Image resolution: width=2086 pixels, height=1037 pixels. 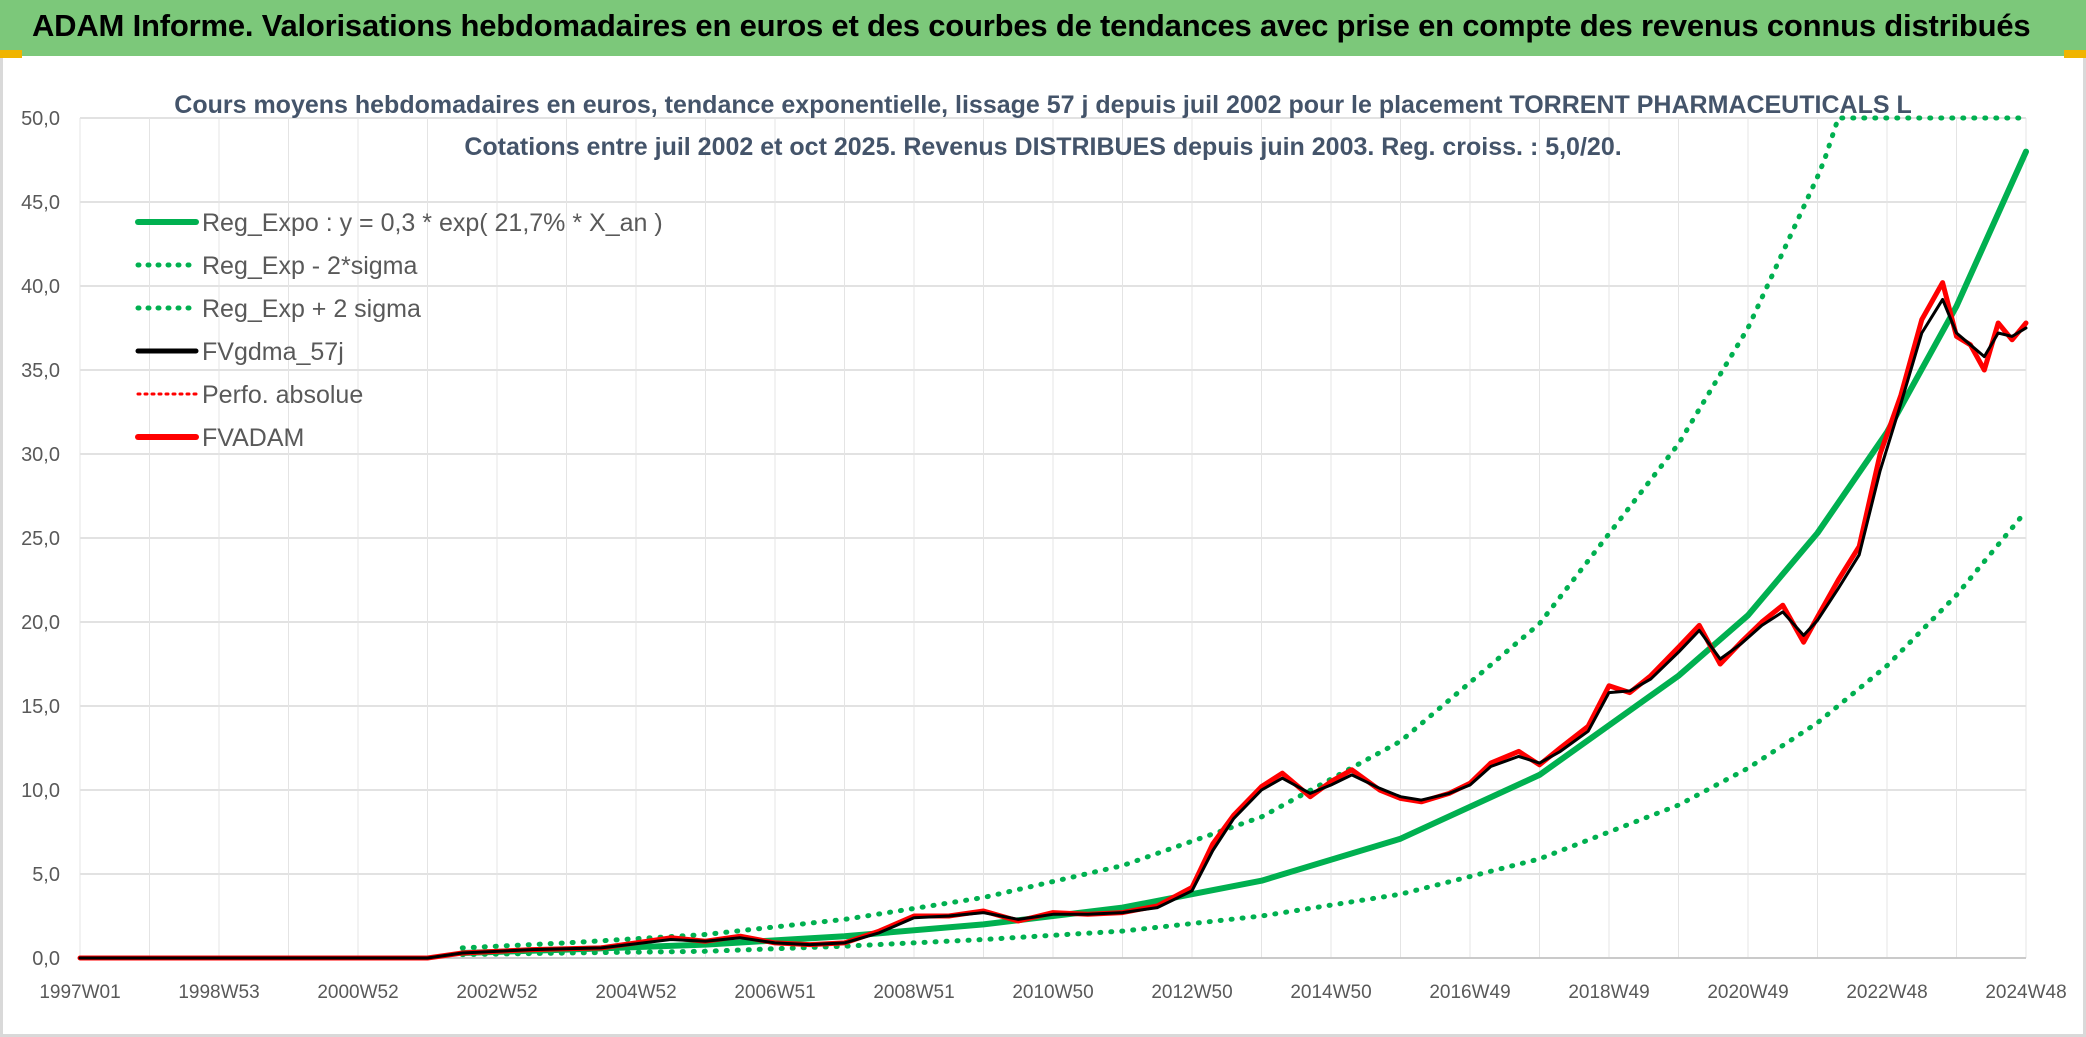 I want to click on y-tick-label: 30,0, so click(x=40, y=455).